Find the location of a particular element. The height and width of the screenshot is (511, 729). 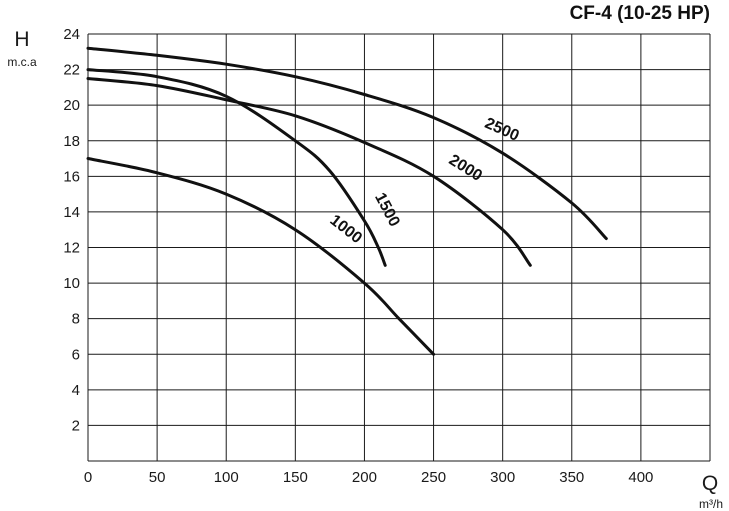

curve-label-1500: 1500 is located at coordinates (387, 209).